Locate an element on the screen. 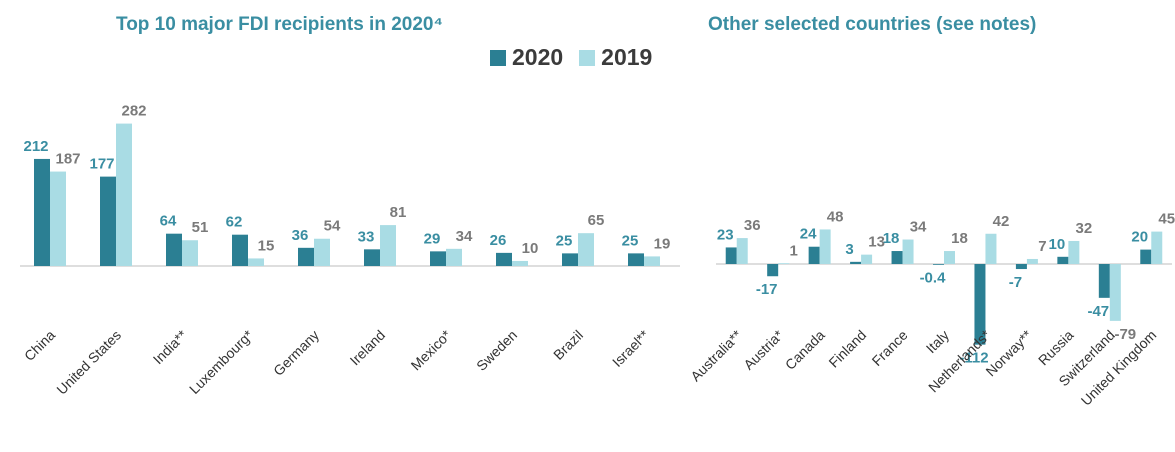 This screenshot has width=1175, height=452. legend-item-2020: 2020 is located at coordinates (526, 57).